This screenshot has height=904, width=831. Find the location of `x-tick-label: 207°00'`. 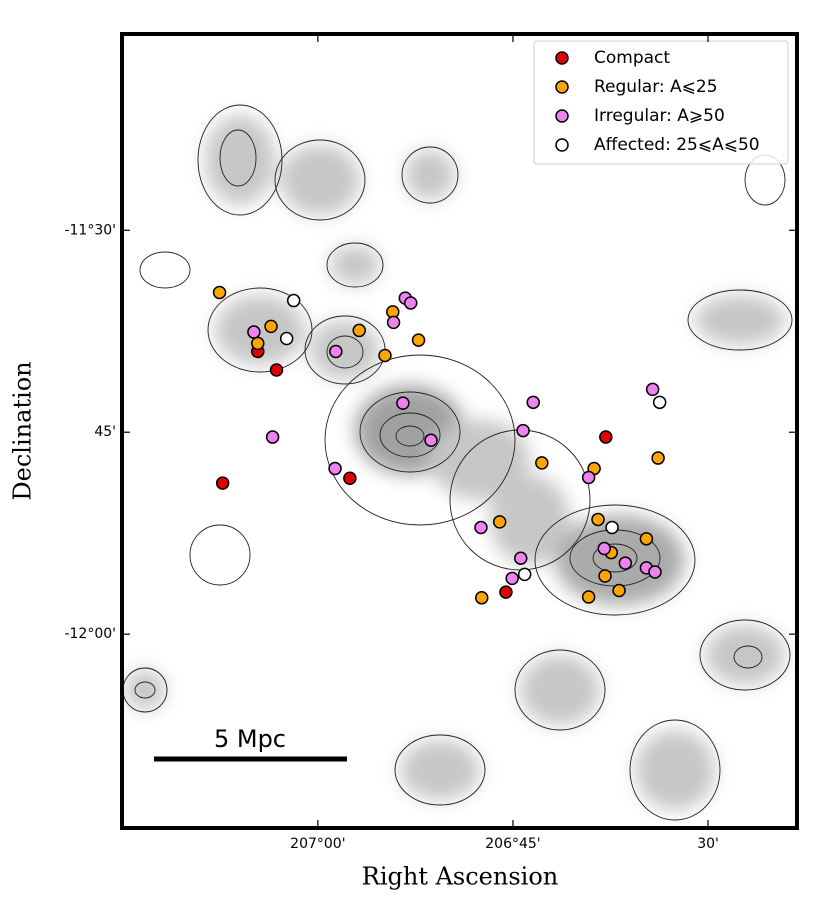

x-tick-label: 207°00' is located at coordinates (317, 844).